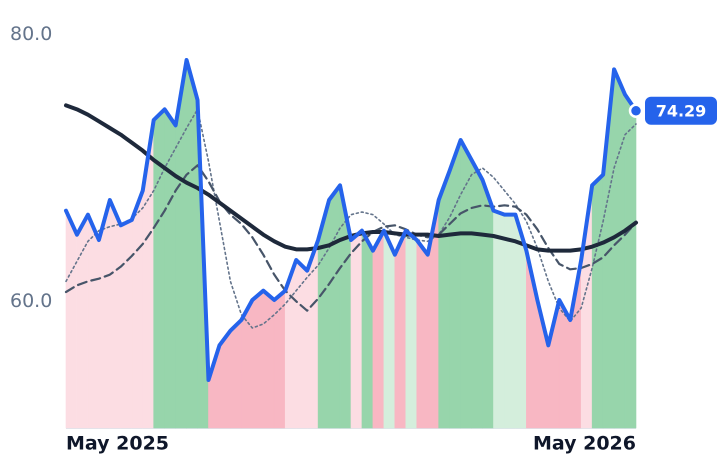  Describe the element at coordinates (584, 444) in the screenshot. I see `x-tick-label: May 2026` at that location.